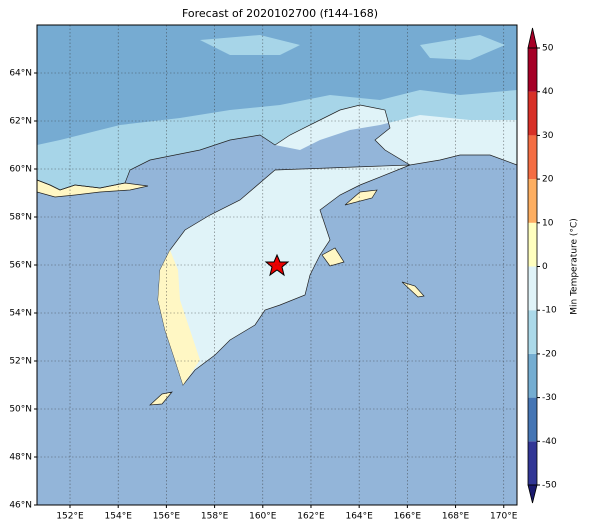 This screenshot has width=592, height=529. I want to click on colorbar-tick-label: 20, so click(548, 180).